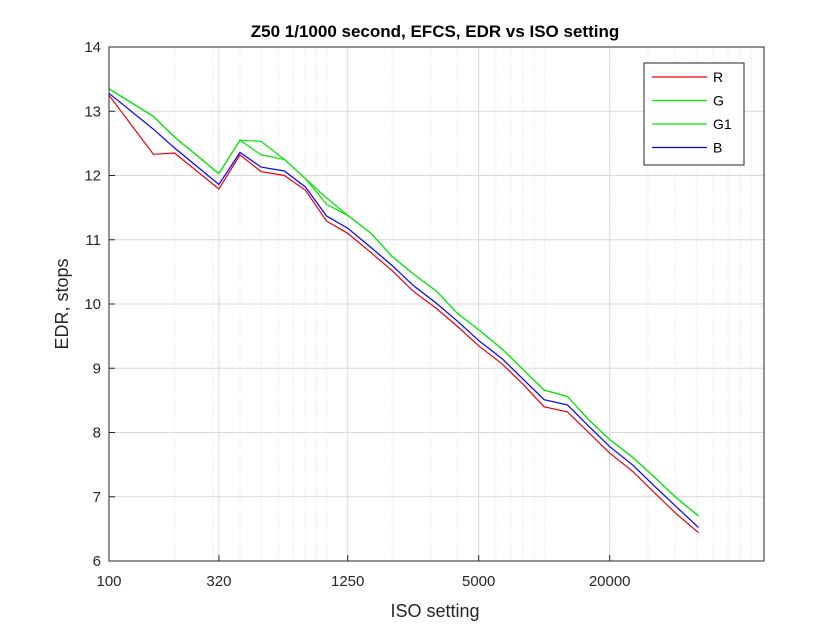 This screenshot has width=840, height=630. Describe the element at coordinates (108, 581) in the screenshot. I see `x-tick-label: 100` at that location.